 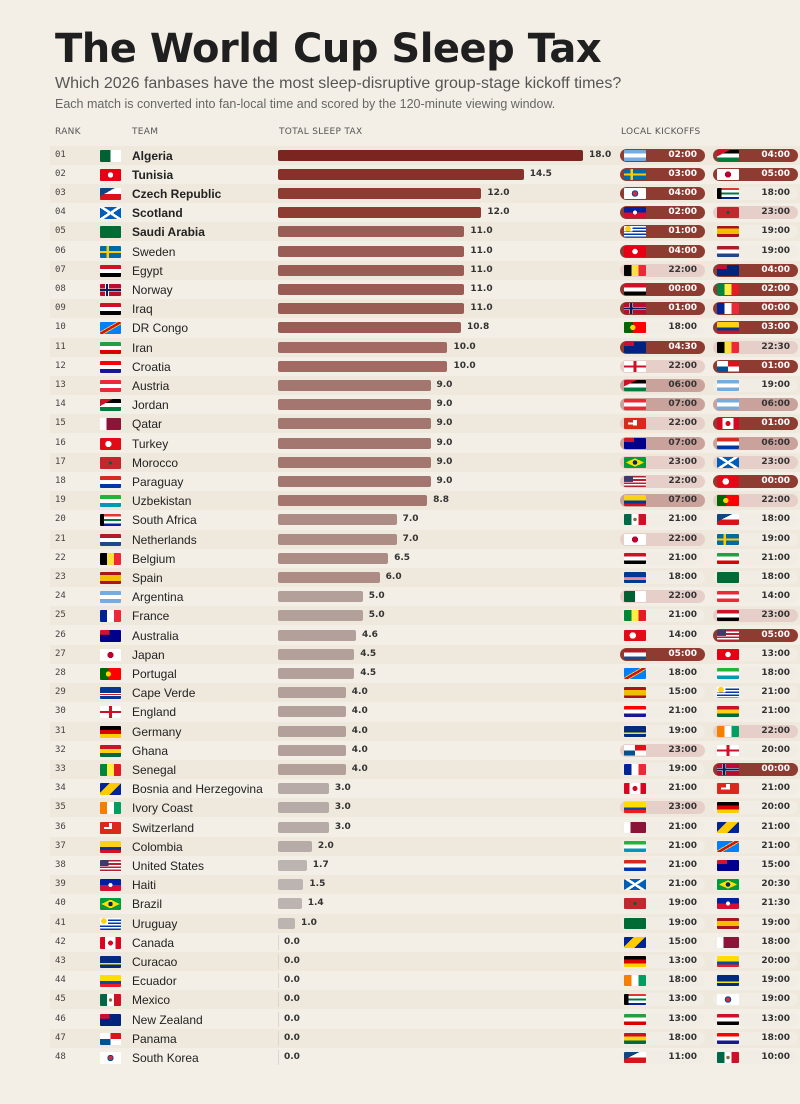 What do you see at coordinates (142, 347) in the screenshot?
I see `team-name: Iran` at bounding box center [142, 347].